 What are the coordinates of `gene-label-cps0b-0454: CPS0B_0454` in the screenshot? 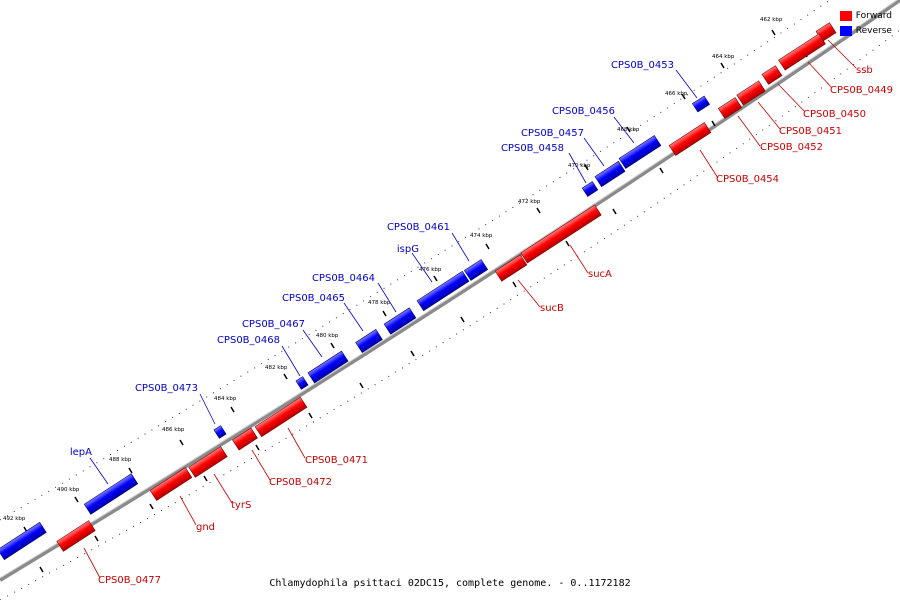 It's located at (747, 179).